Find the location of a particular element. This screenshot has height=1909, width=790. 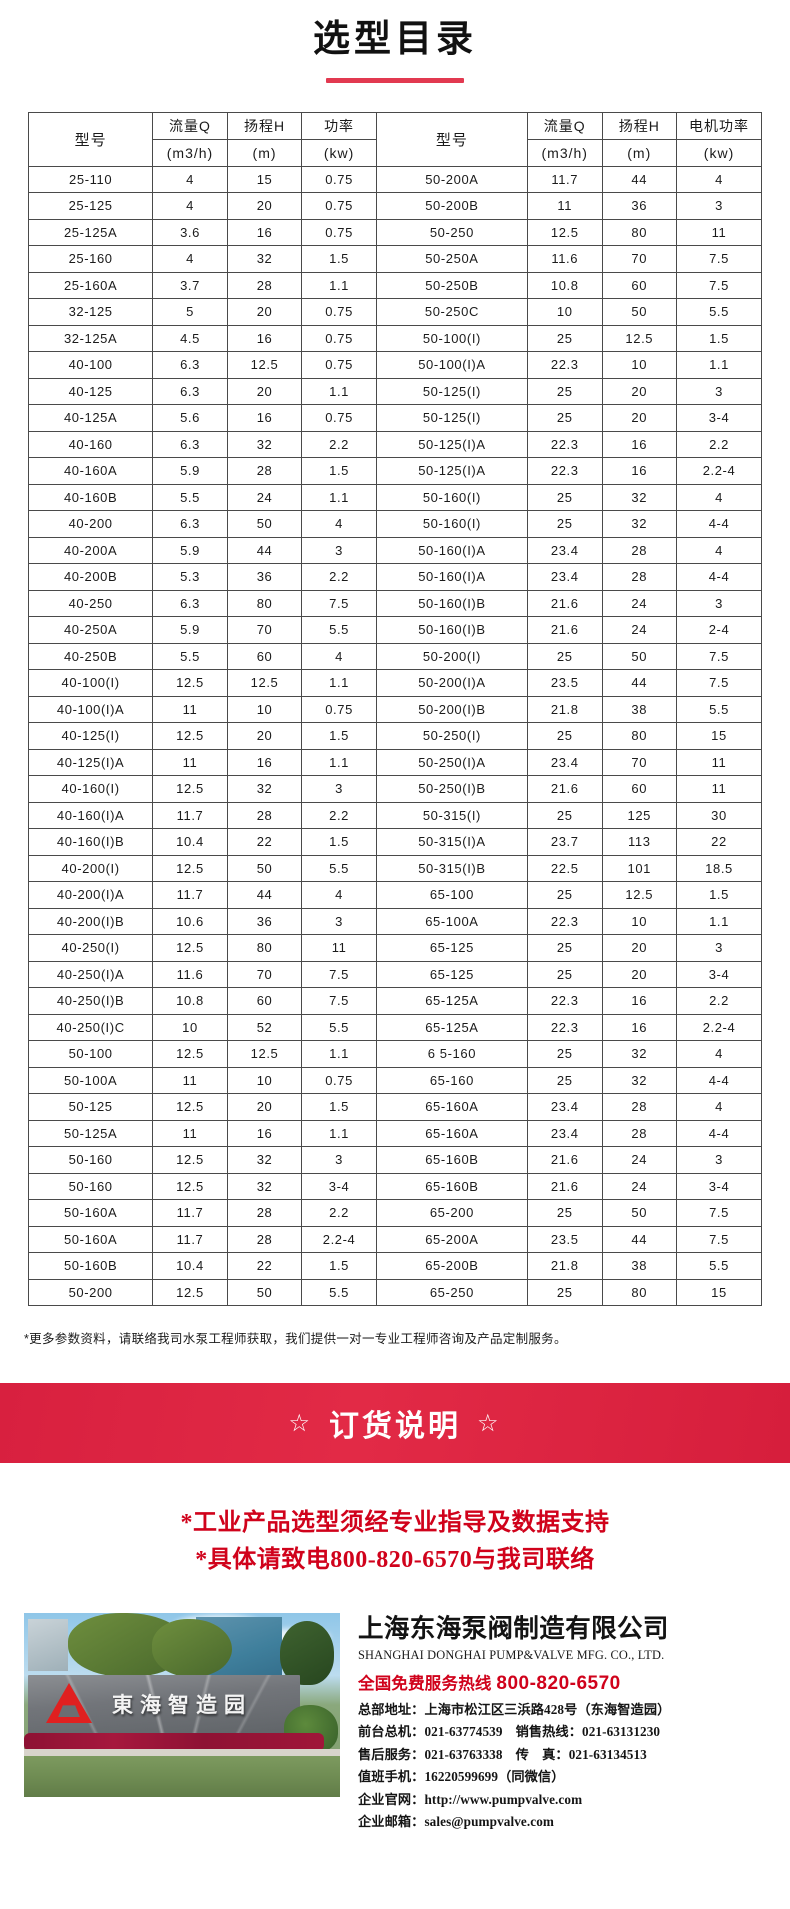

table-cell: 40-200A is located at coordinates (90, 550).